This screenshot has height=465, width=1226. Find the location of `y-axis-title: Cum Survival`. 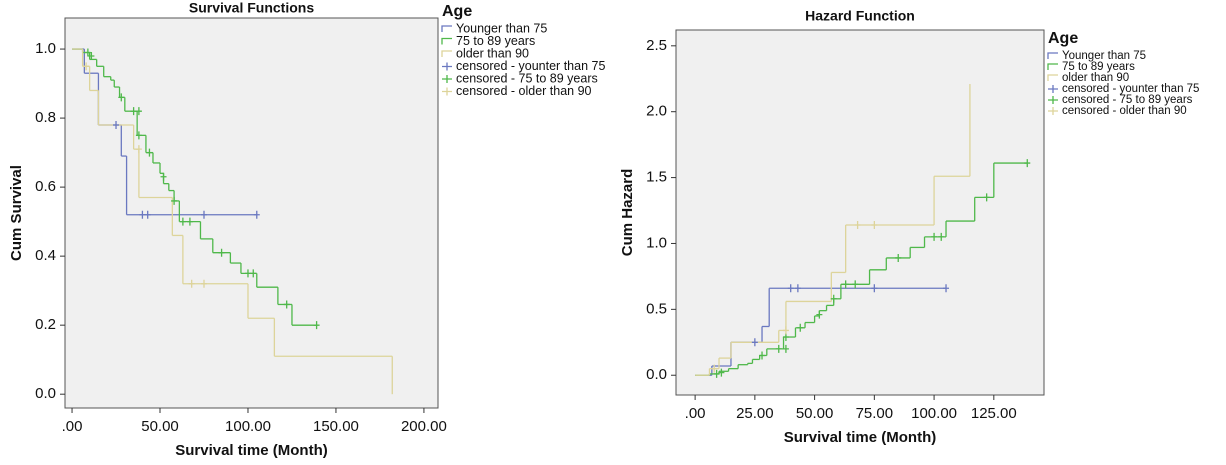

y-axis-title: Cum Survival is located at coordinates (16, 213).